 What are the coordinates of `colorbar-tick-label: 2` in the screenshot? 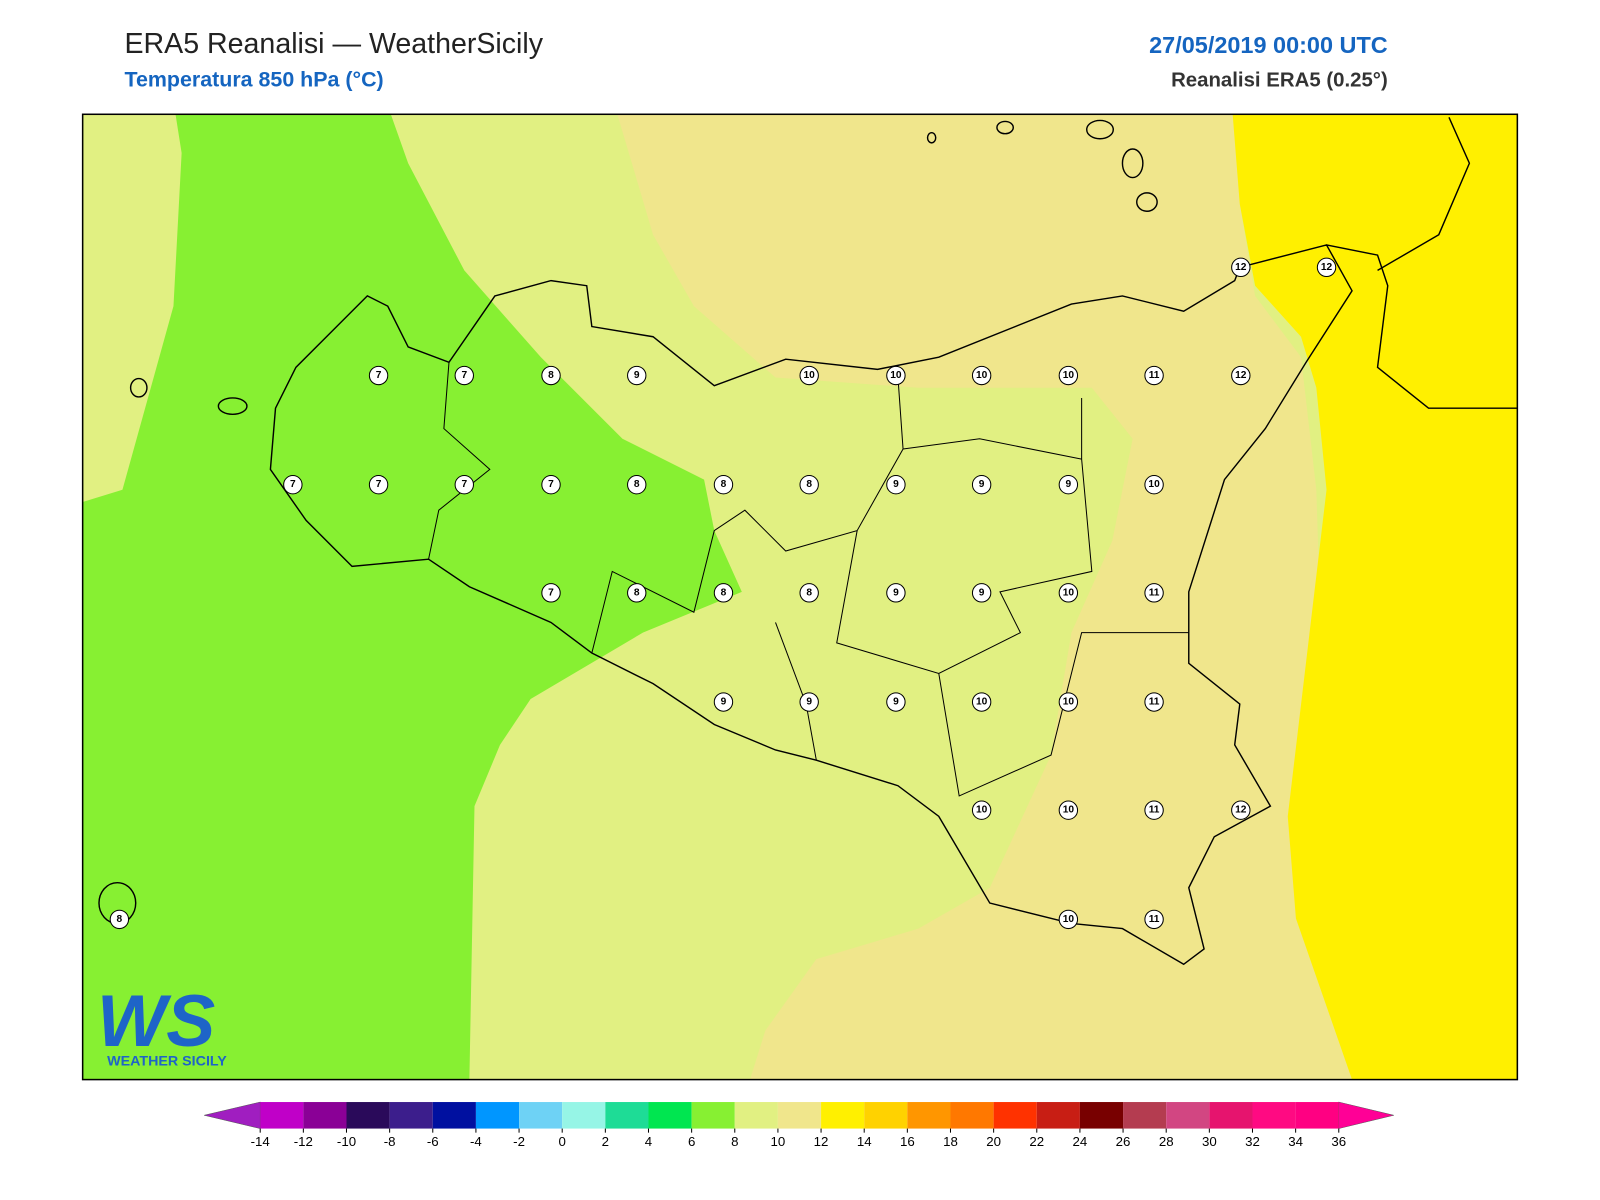 It's located at (605, 1141).